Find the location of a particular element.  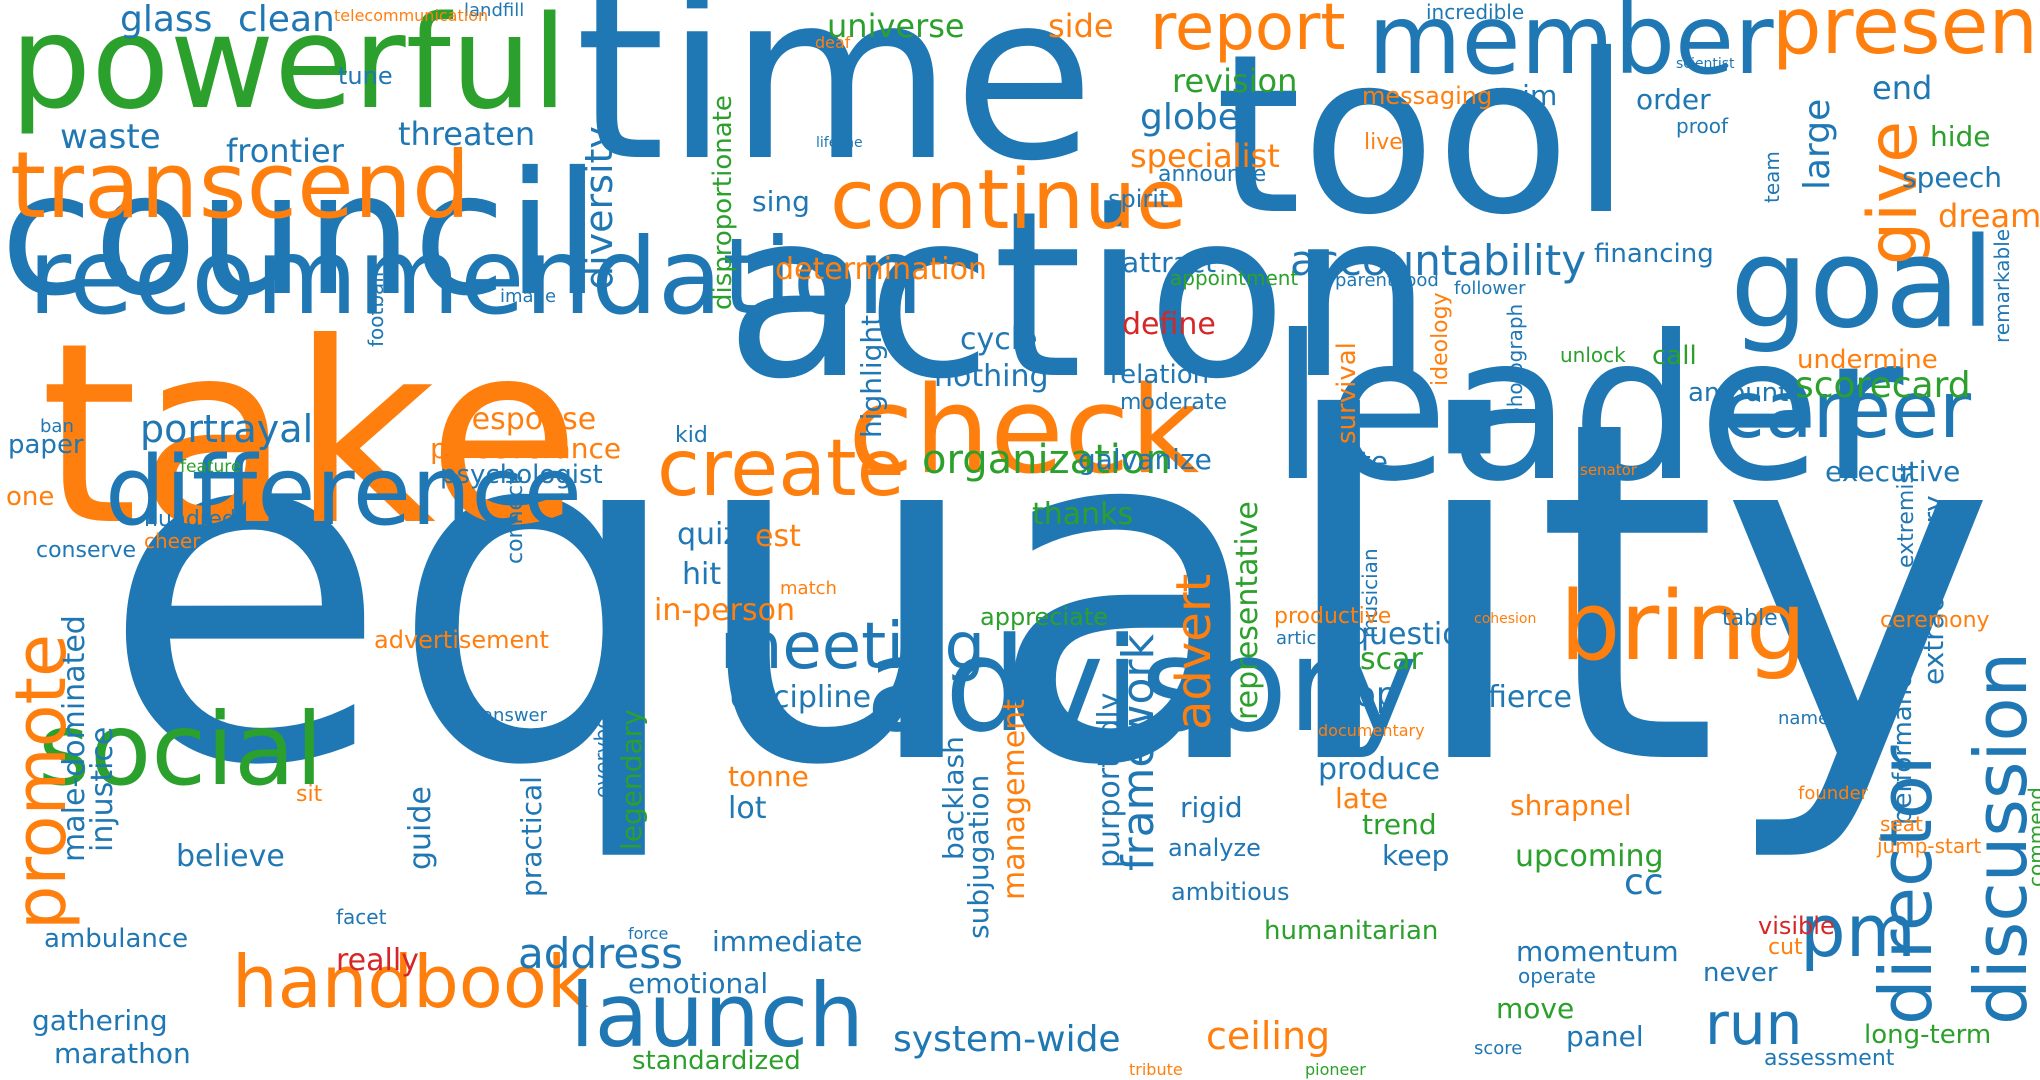

cloud-word: determination is located at coordinates (881, 269).